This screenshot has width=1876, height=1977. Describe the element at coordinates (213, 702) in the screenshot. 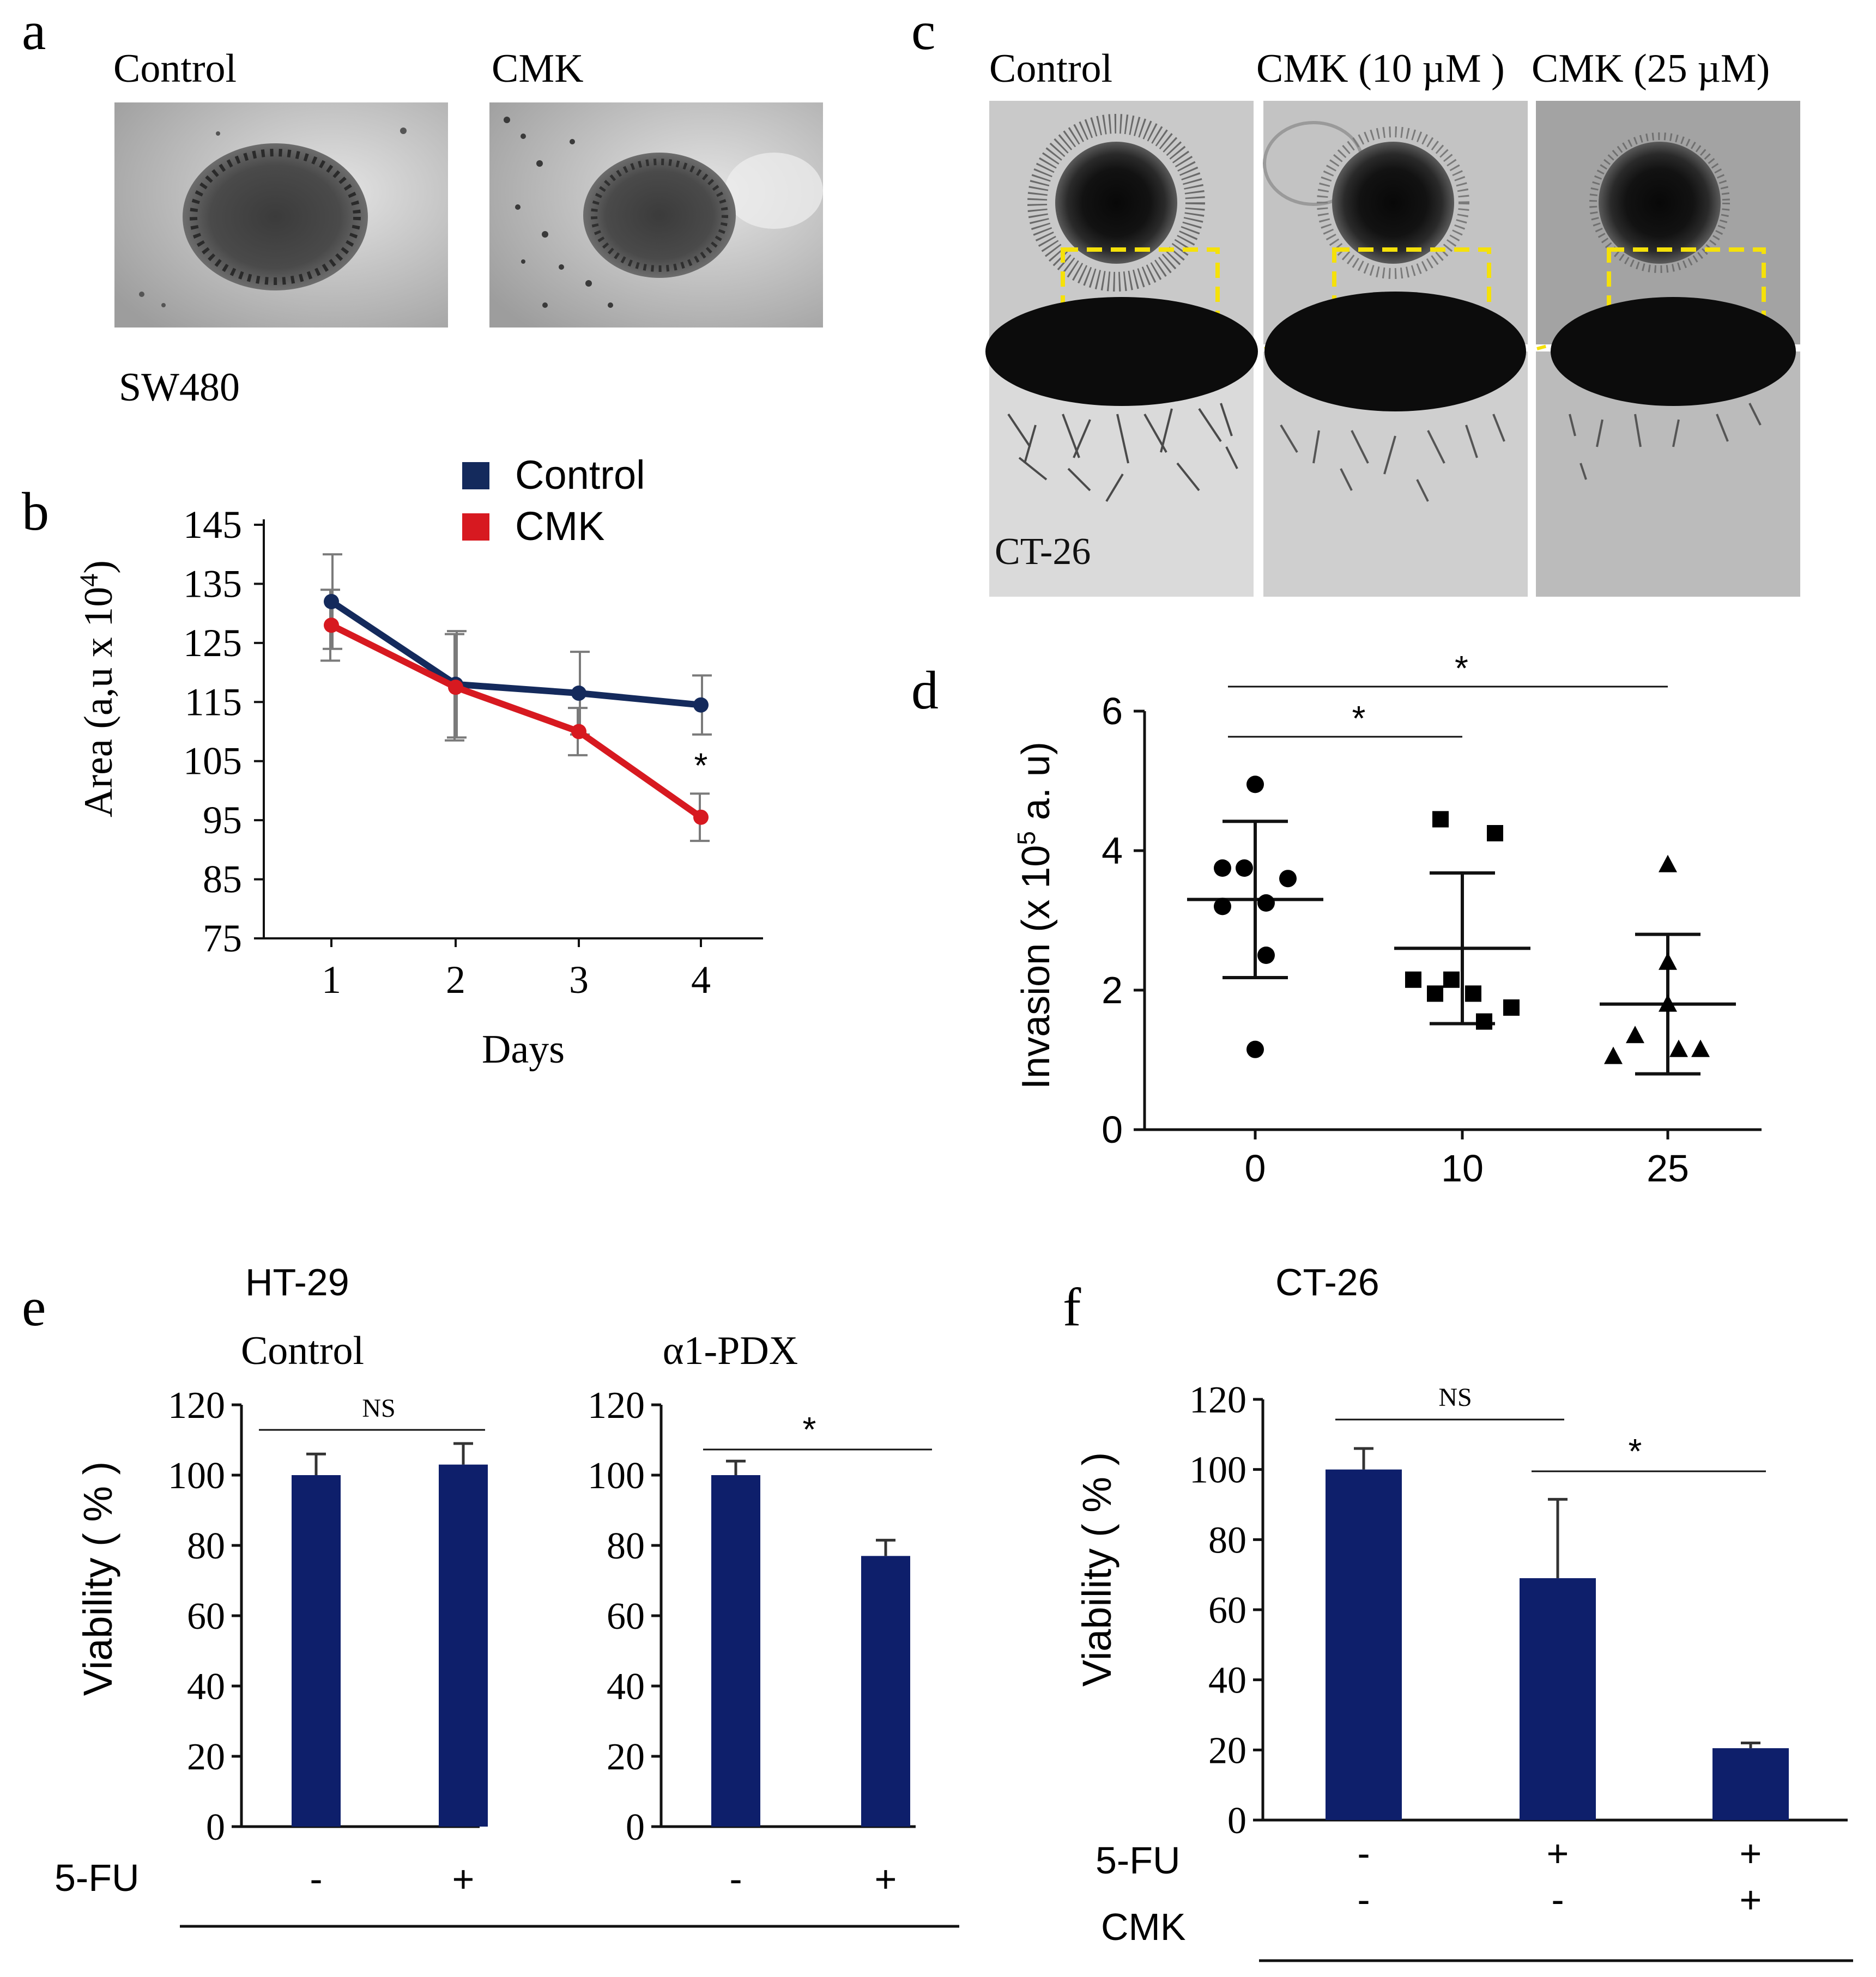

I see `chart-b-ytick-label: 115` at that location.